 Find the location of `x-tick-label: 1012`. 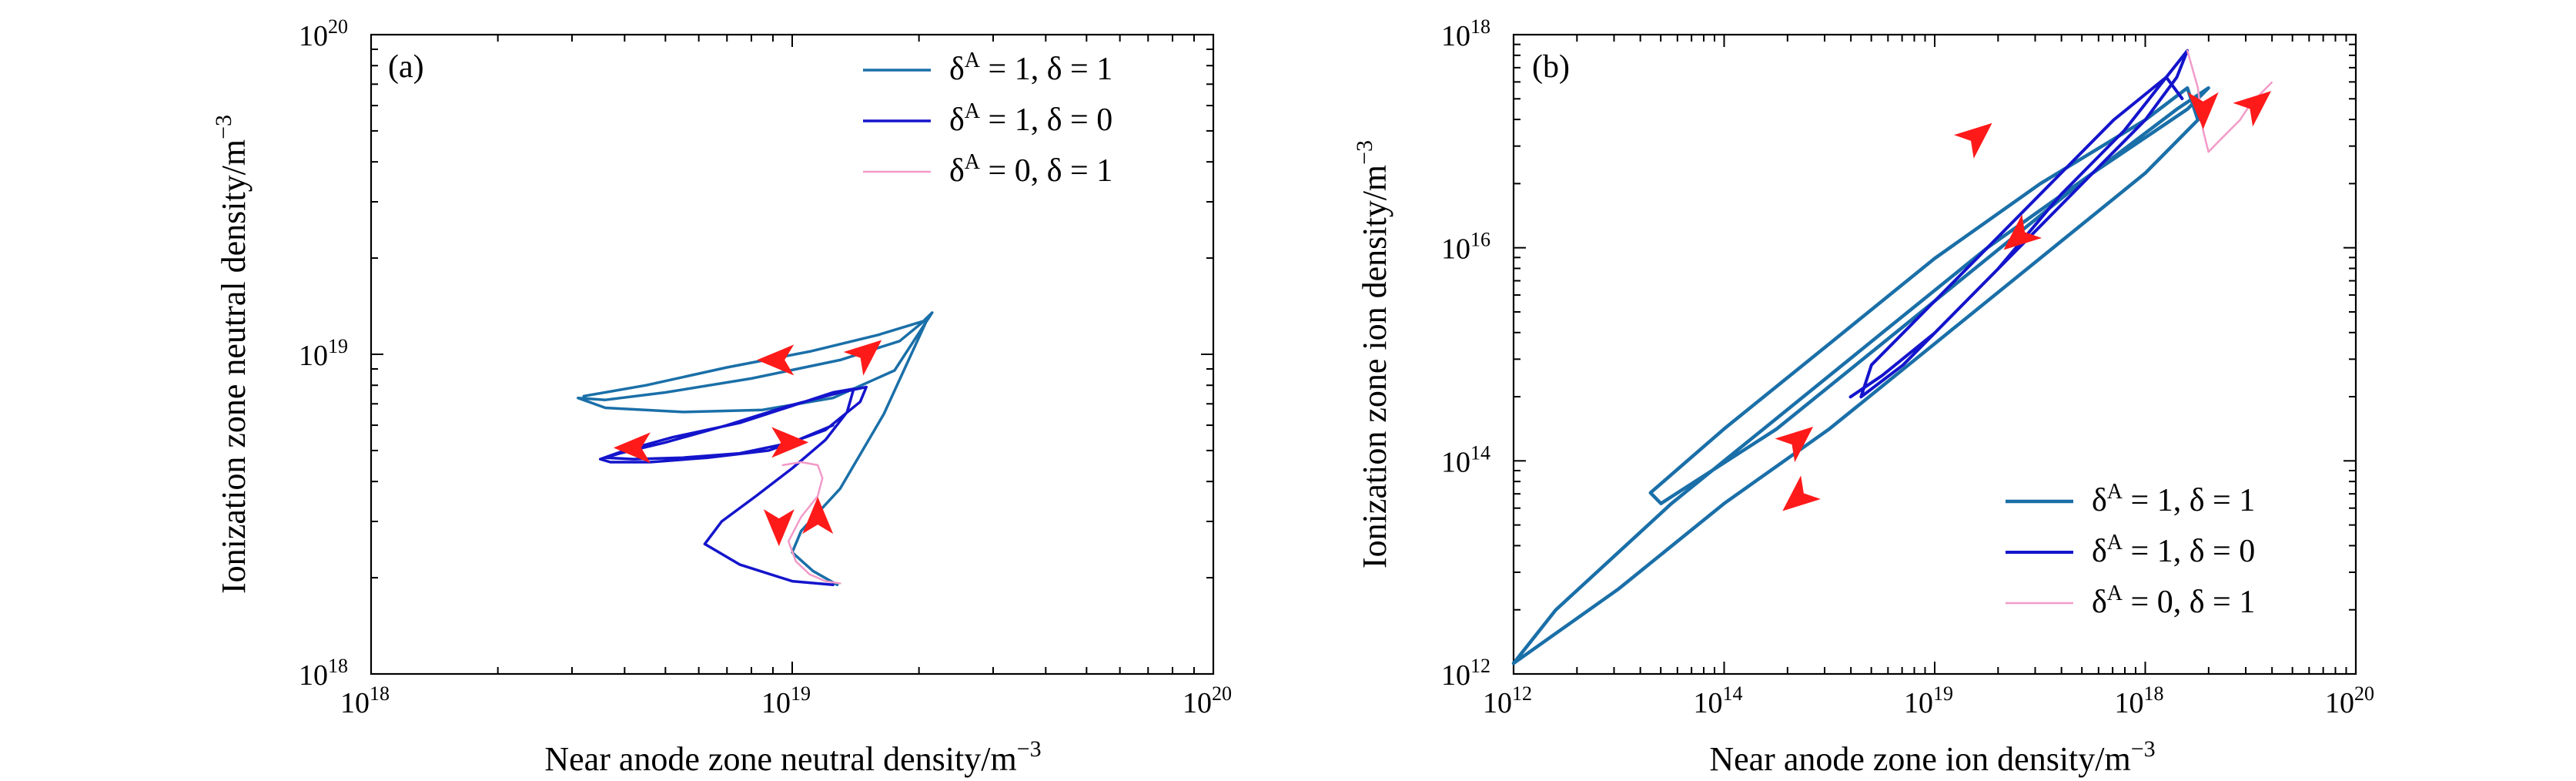

x-tick-label: 1012 is located at coordinates (1508, 701).